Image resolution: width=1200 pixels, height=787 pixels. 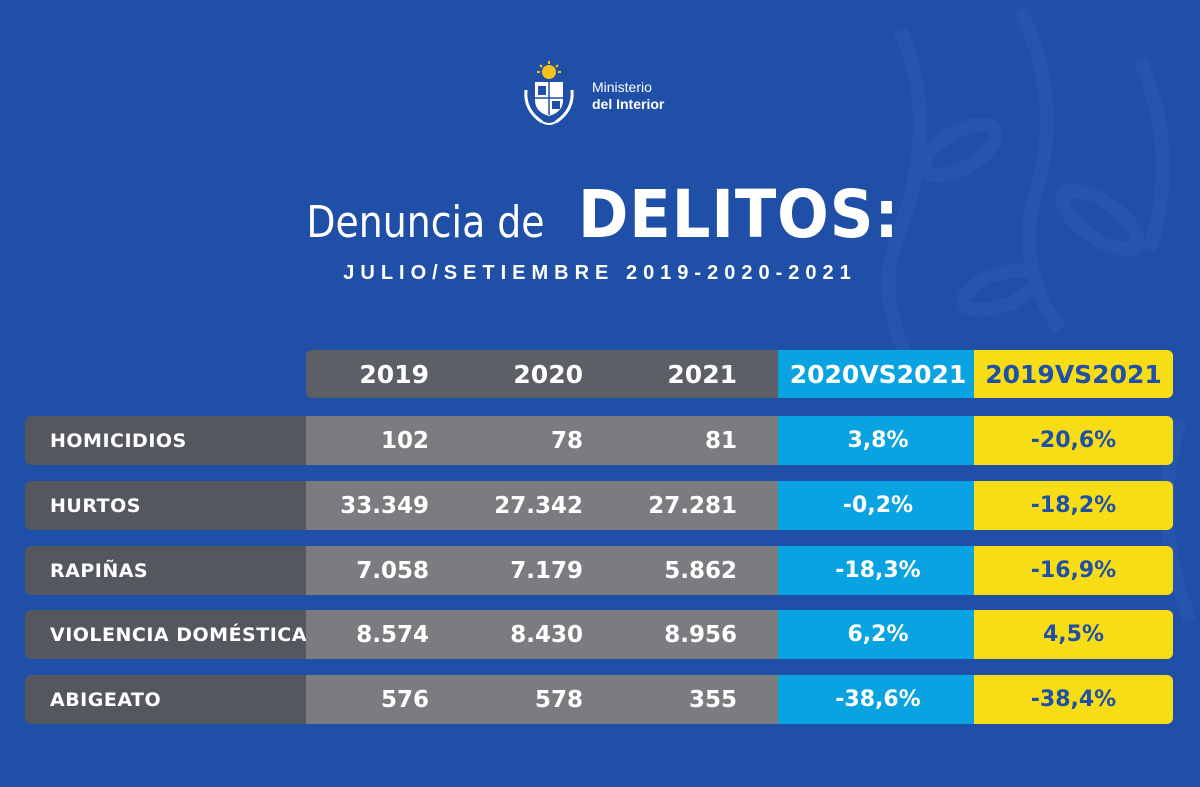 I want to click on column-header: 2020, so click(x=548, y=374).